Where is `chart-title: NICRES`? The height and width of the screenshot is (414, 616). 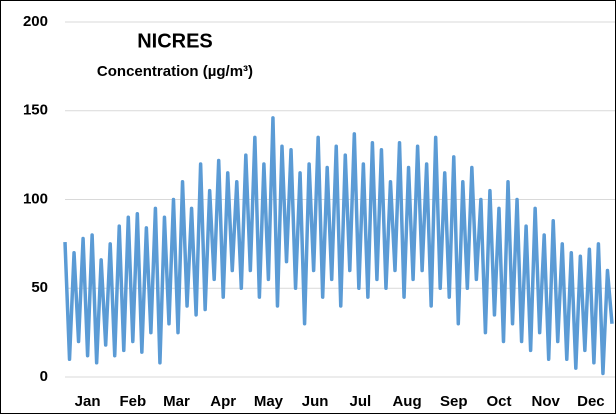
chart-title: NICRES is located at coordinates (175, 41).